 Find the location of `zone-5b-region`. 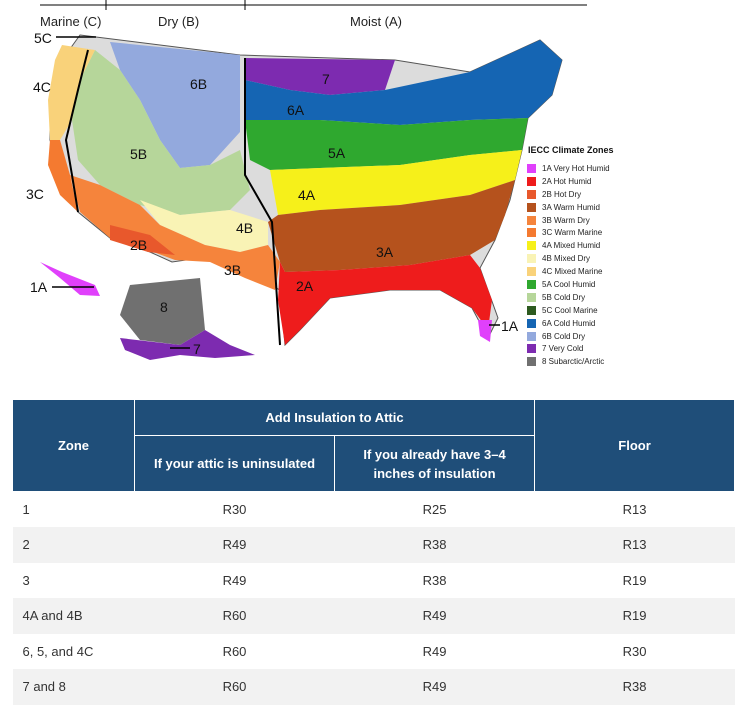

zone-5b-region is located at coordinates (161, 132).